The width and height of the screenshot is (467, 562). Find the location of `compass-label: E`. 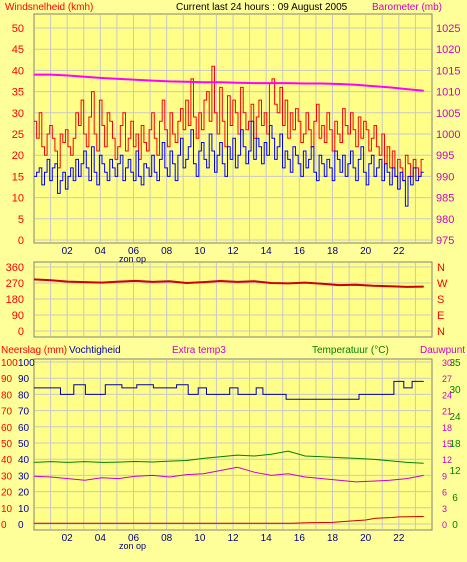

compass-label: E is located at coordinates (440, 316).